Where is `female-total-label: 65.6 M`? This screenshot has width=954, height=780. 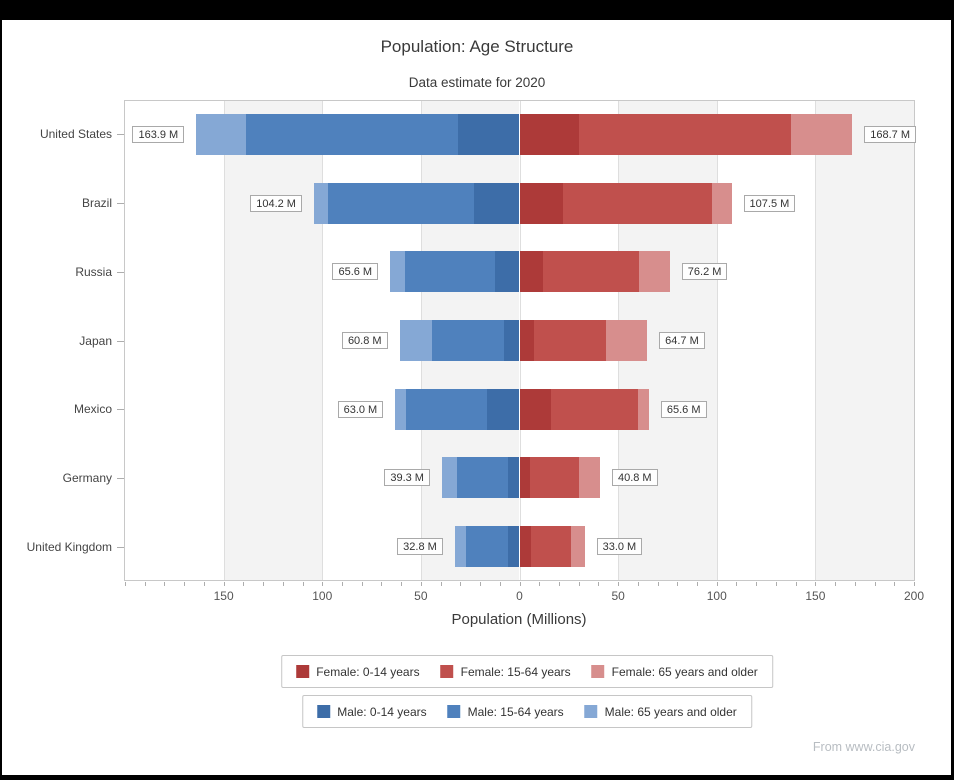
female-total-label: 65.6 M is located at coordinates (683, 409).